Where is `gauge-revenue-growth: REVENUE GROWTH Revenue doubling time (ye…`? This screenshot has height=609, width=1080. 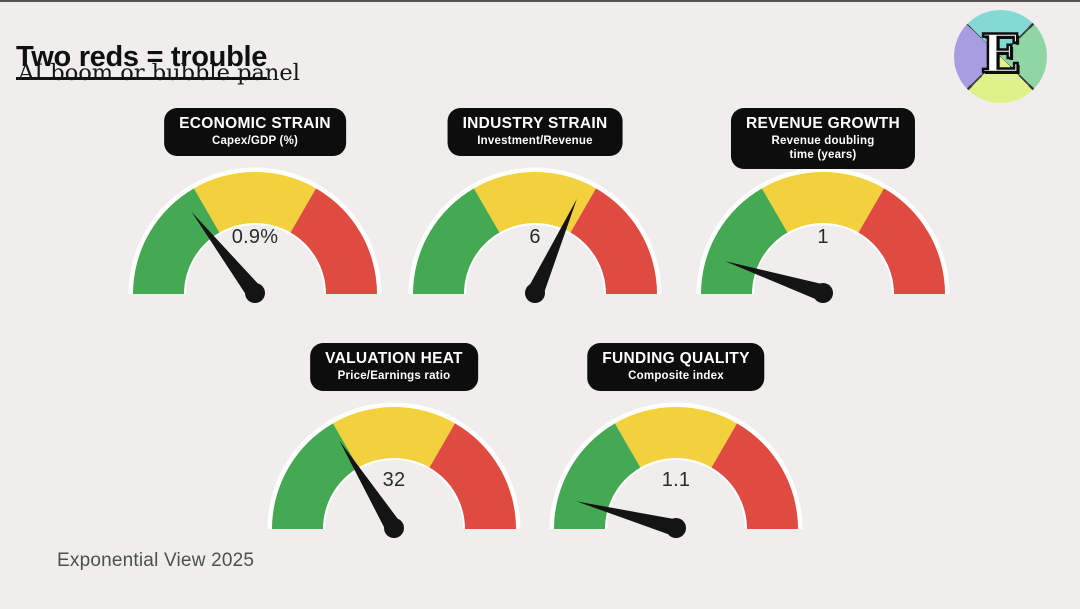
gauge-revenue-growth: REVENUE GROWTH Revenue doubling time (ye… is located at coordinates (823, 206).